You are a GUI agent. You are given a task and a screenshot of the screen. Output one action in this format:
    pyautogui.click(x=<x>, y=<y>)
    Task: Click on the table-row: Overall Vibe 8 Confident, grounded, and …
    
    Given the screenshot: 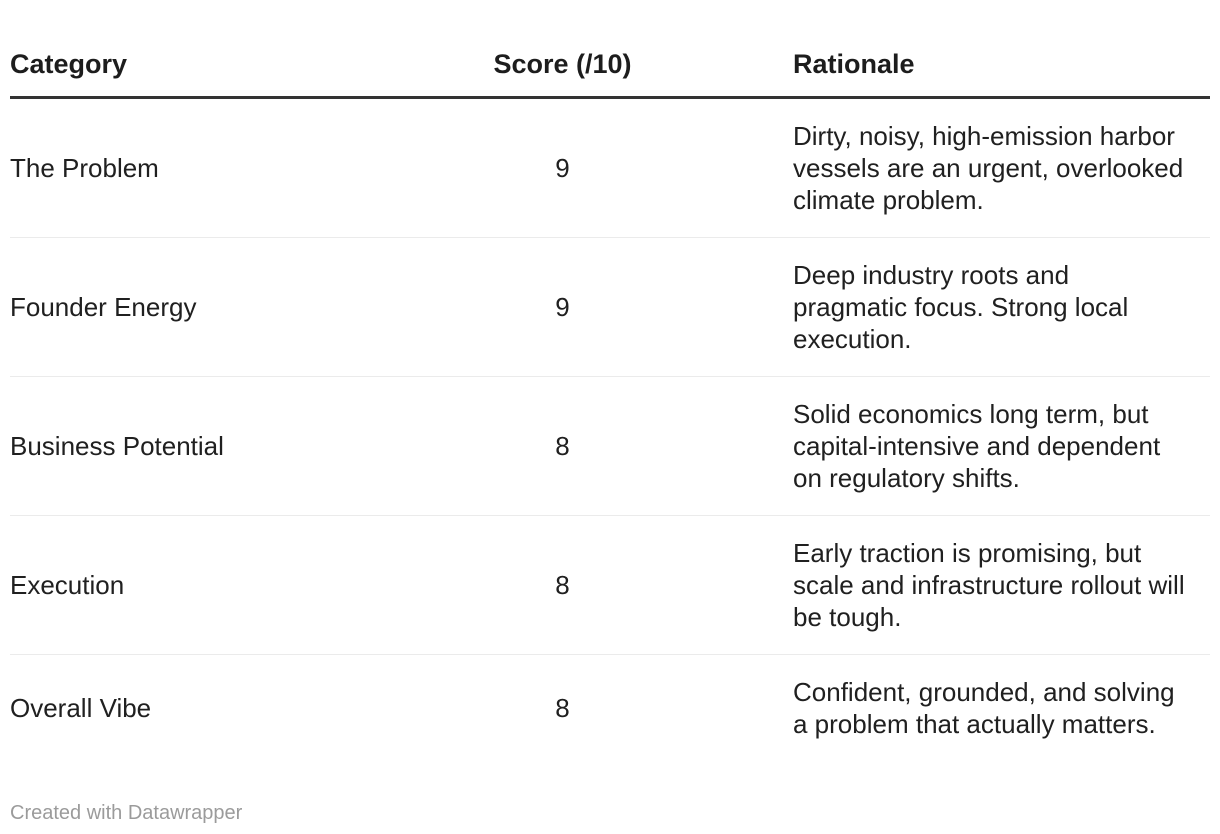 What is the action you would take?
    pyautogui.click(x=610, y=708)
    